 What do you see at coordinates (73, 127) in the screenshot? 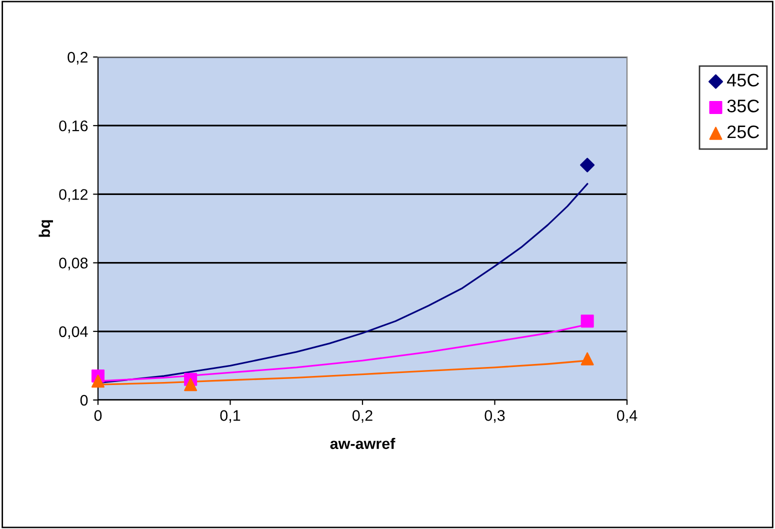
I see `y-tick-label: 0,16` at bounding box center [73, 127].